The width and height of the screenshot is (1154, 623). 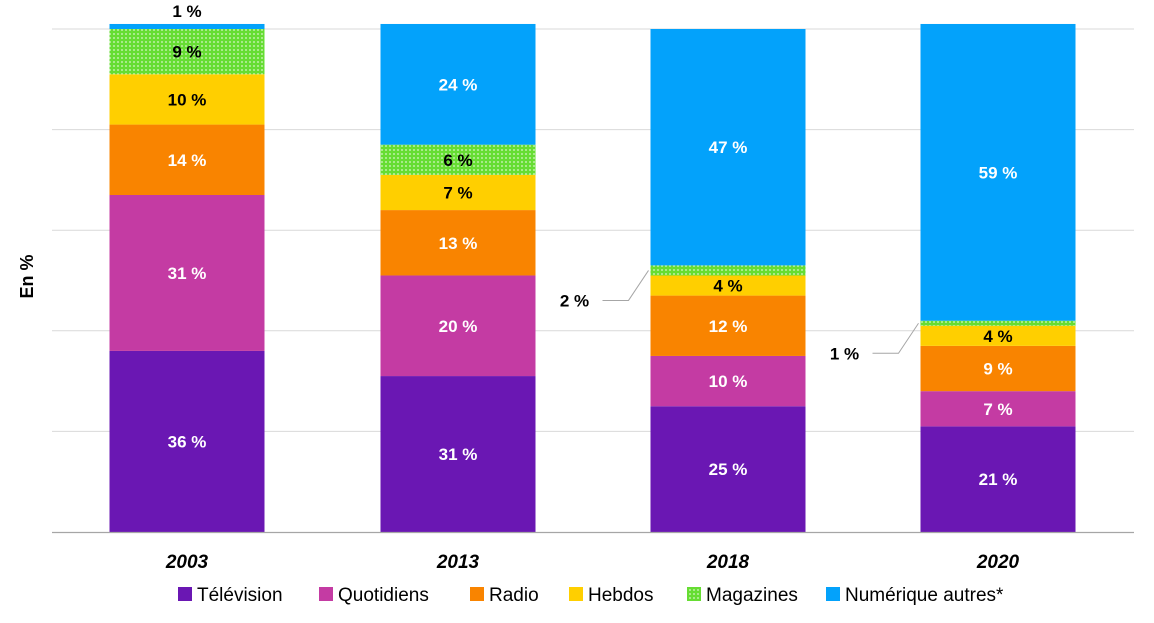 I want to click on data-label-hebdos-2020: 4 %, so click(x=997, y=336).